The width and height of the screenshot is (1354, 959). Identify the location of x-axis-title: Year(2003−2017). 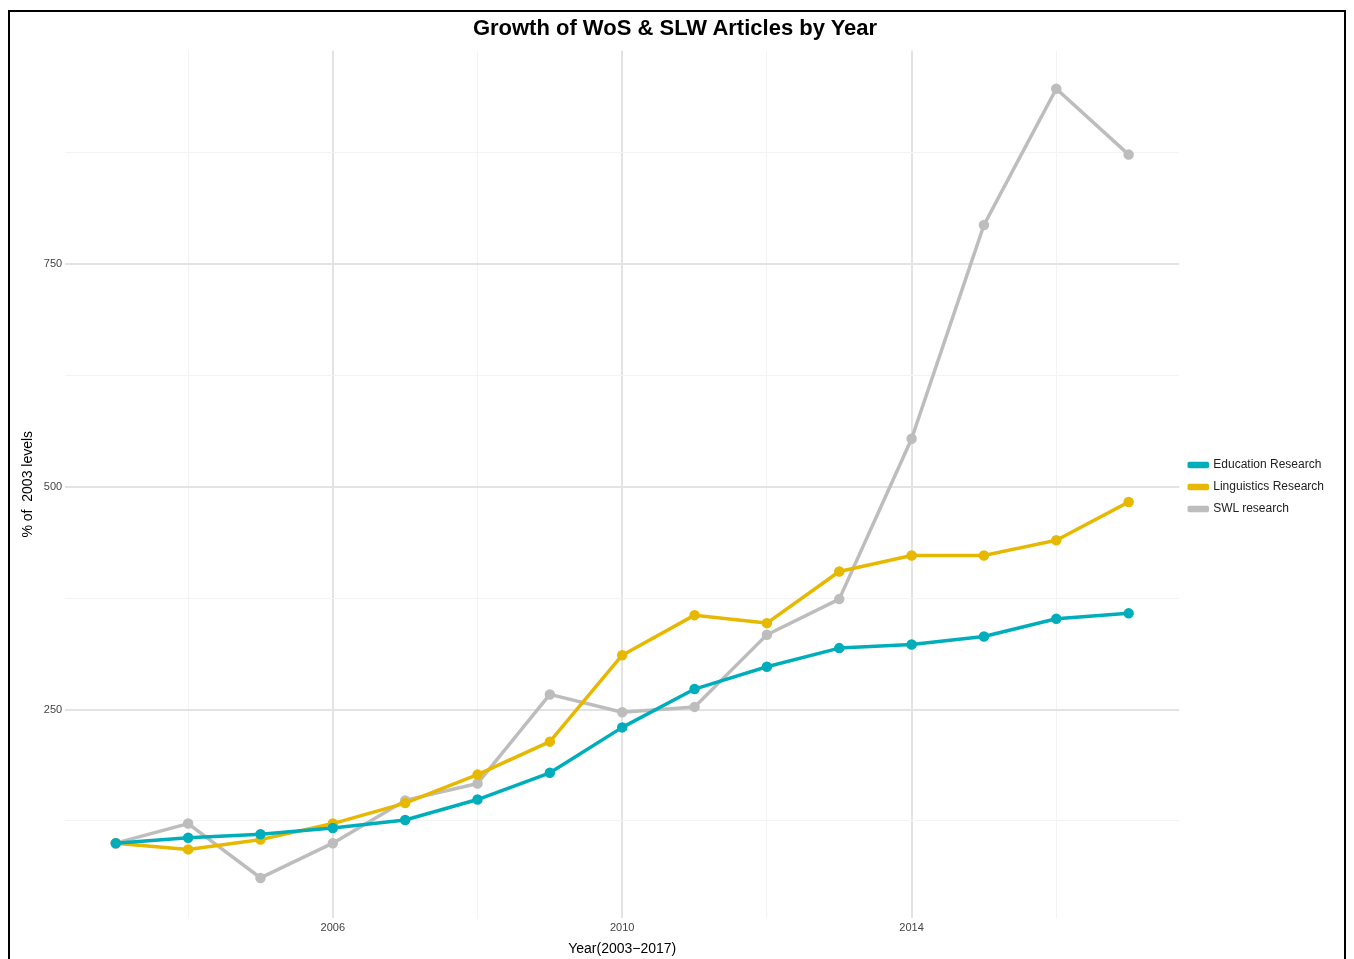
(622, 948).